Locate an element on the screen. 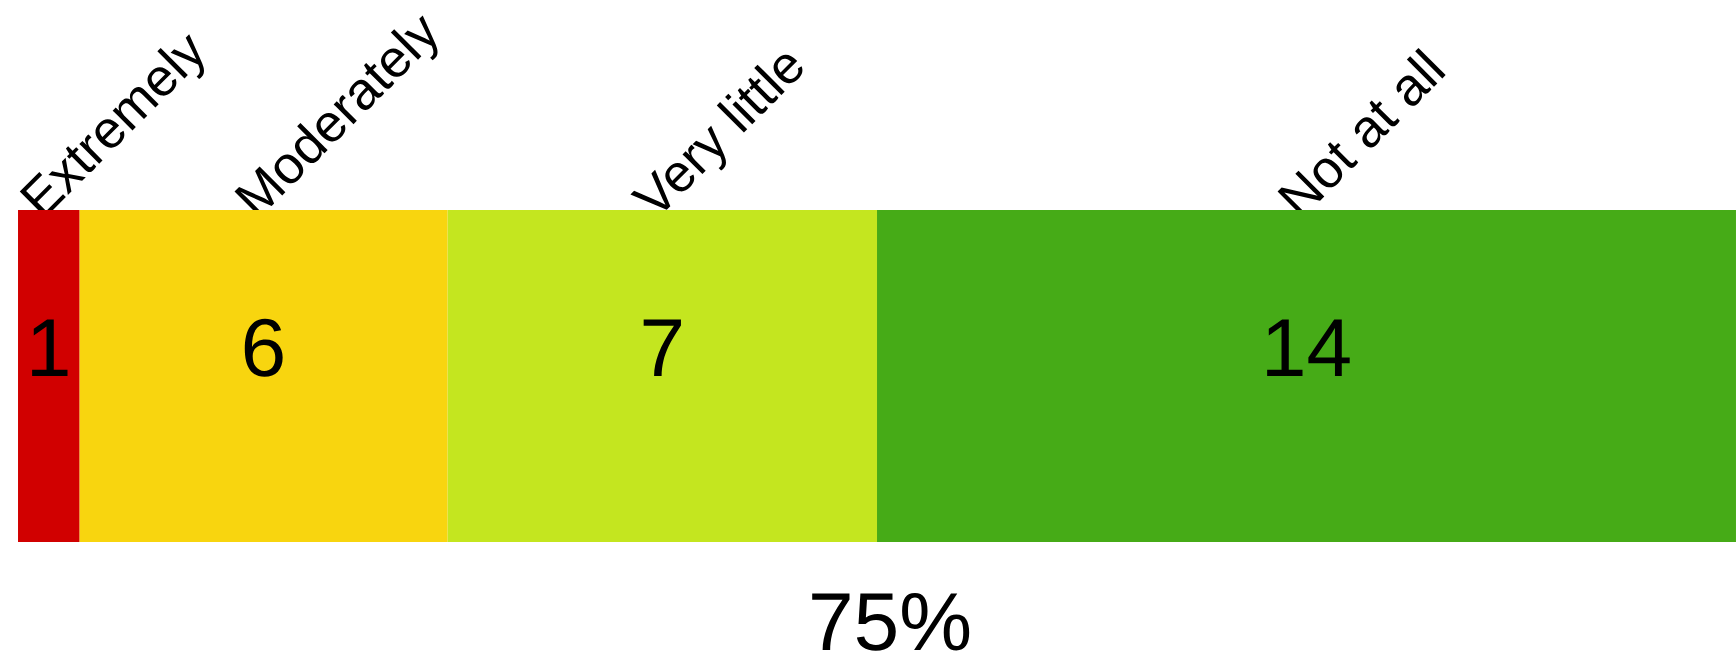  text: 75% is located at coordinates (891, 622).